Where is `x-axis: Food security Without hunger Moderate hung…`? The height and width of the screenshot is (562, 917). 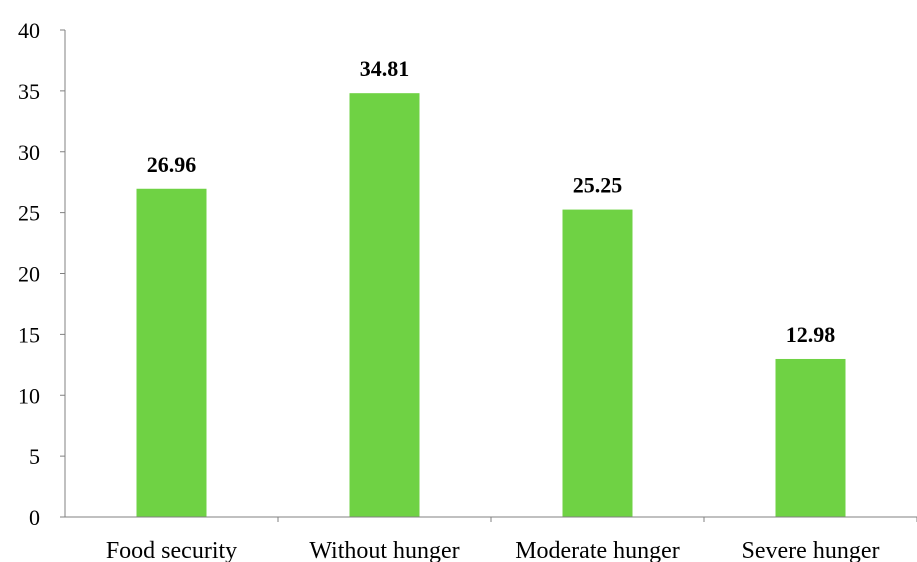
x-axis: Food security Without hunger Moderate hung… is located at coordinates (491, 539).